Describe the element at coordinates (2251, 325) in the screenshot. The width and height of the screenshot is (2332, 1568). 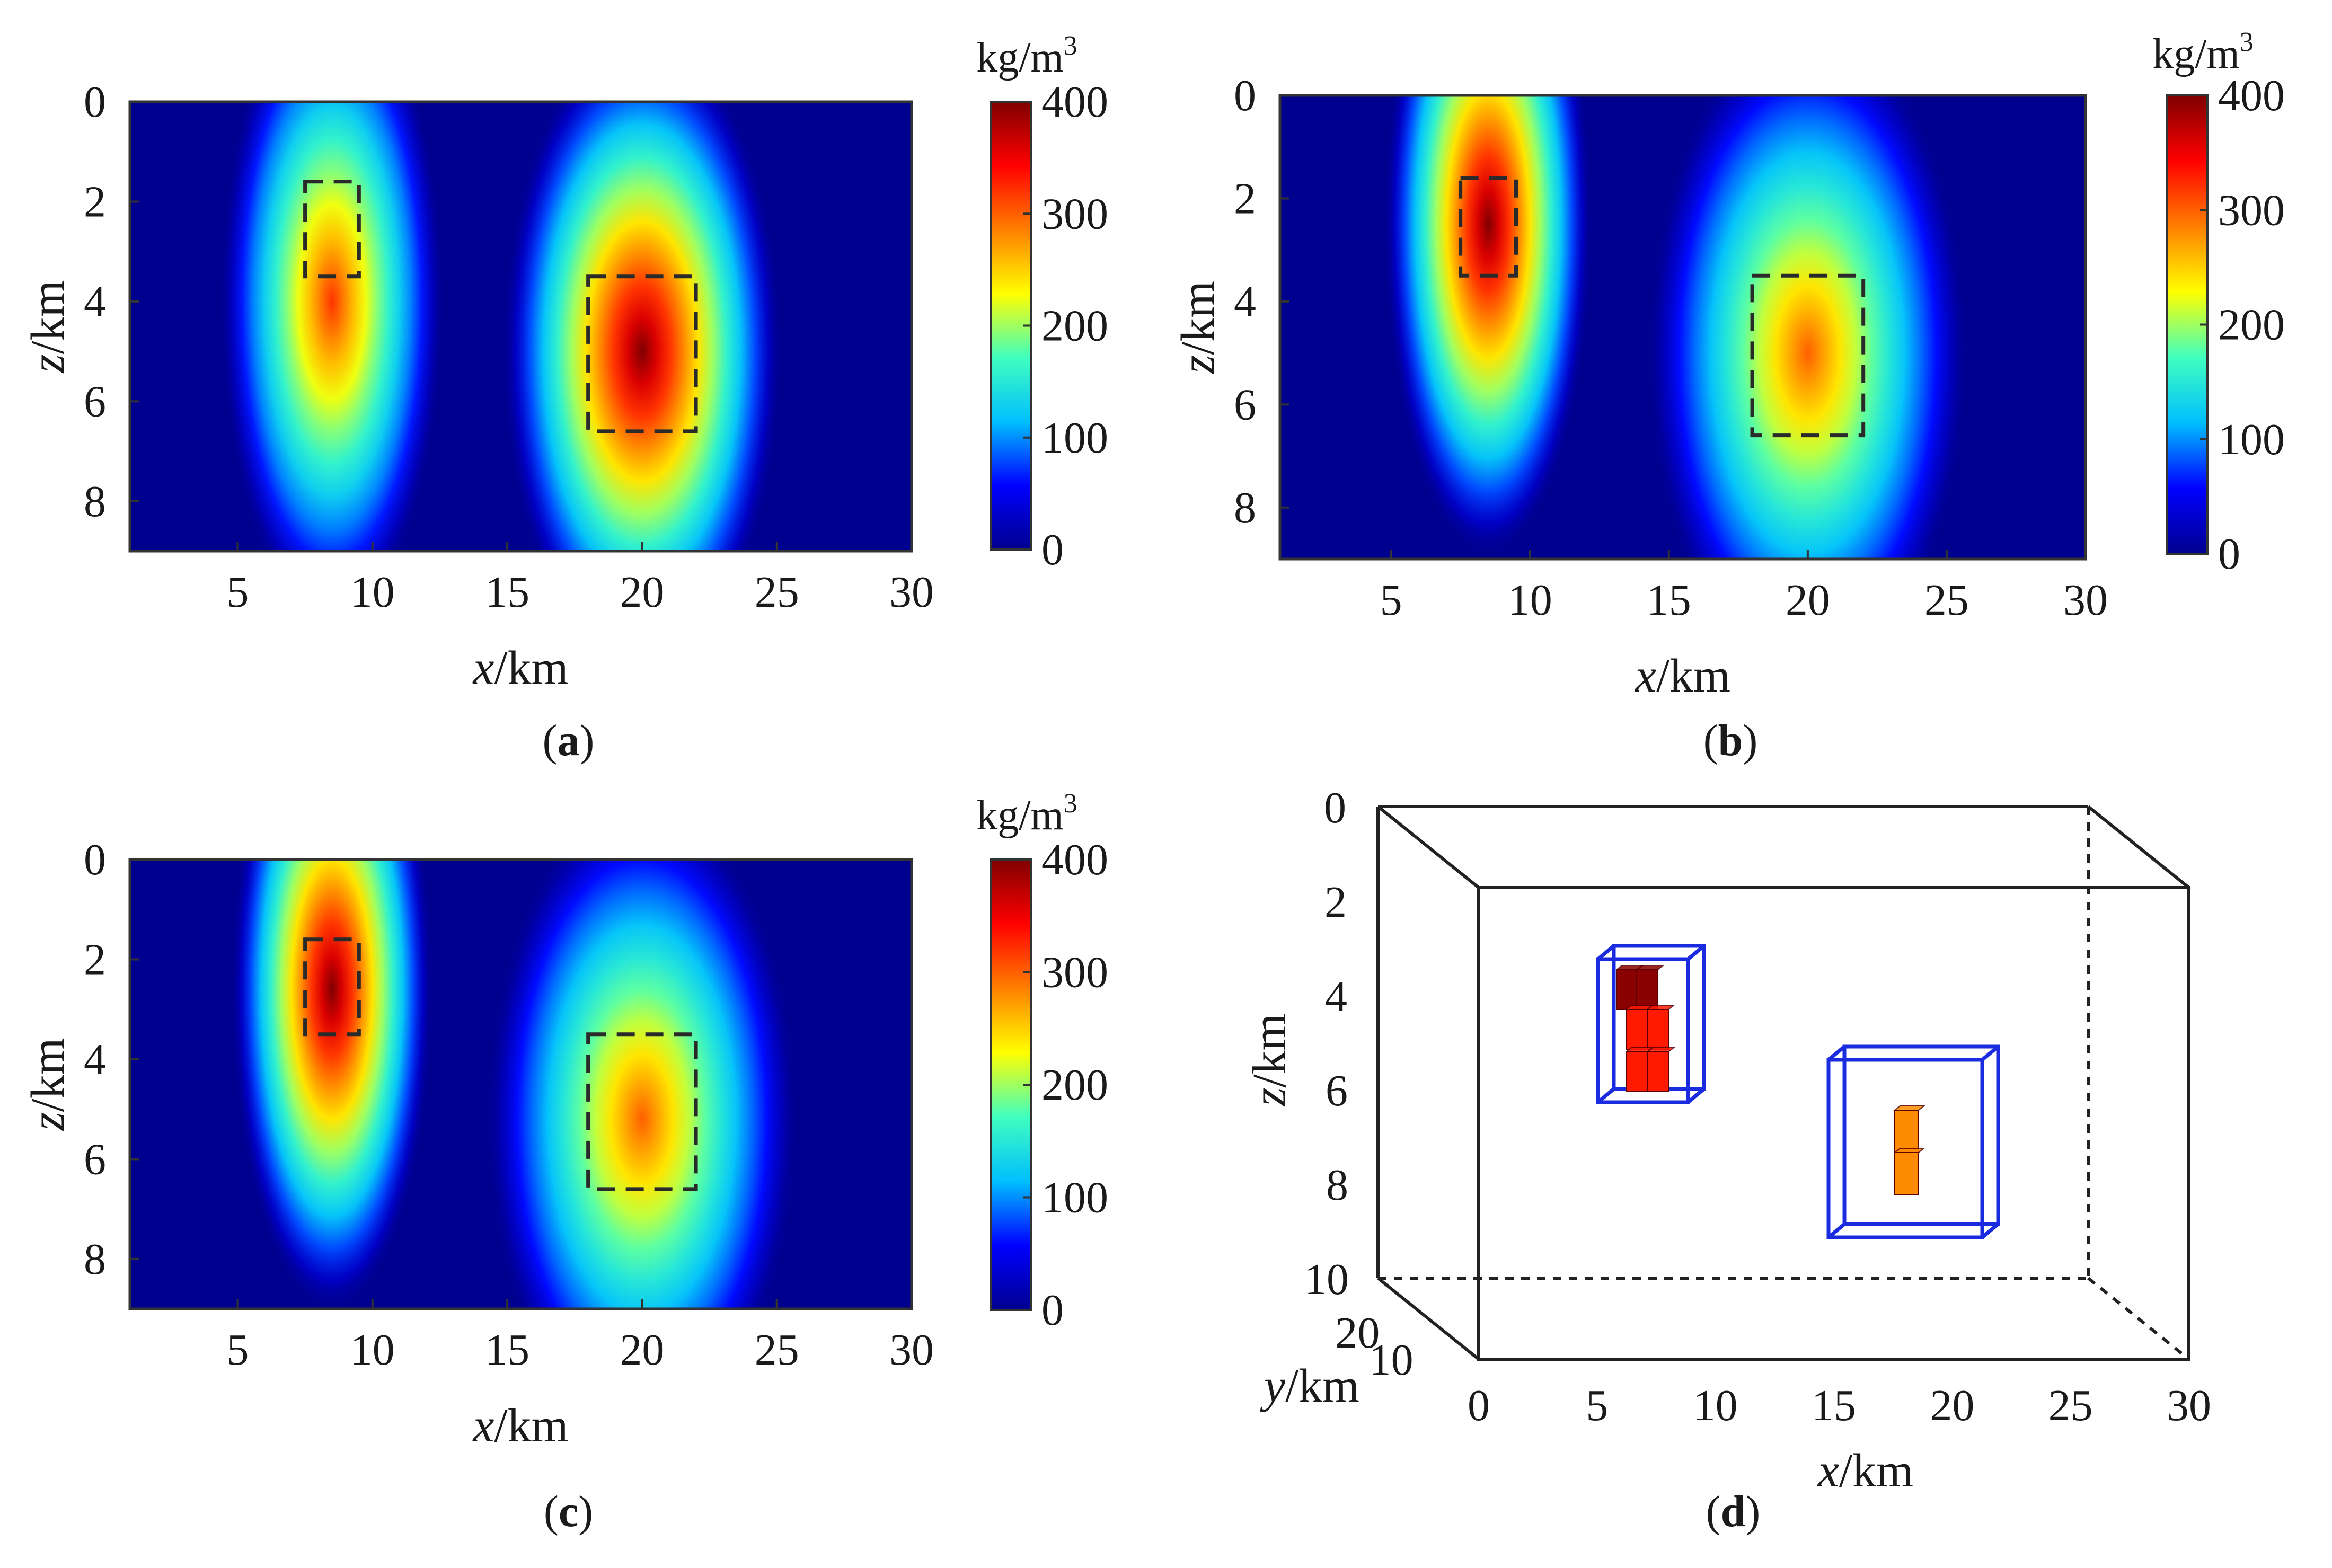
I see `colorbar-tick-label: 200` at that location.